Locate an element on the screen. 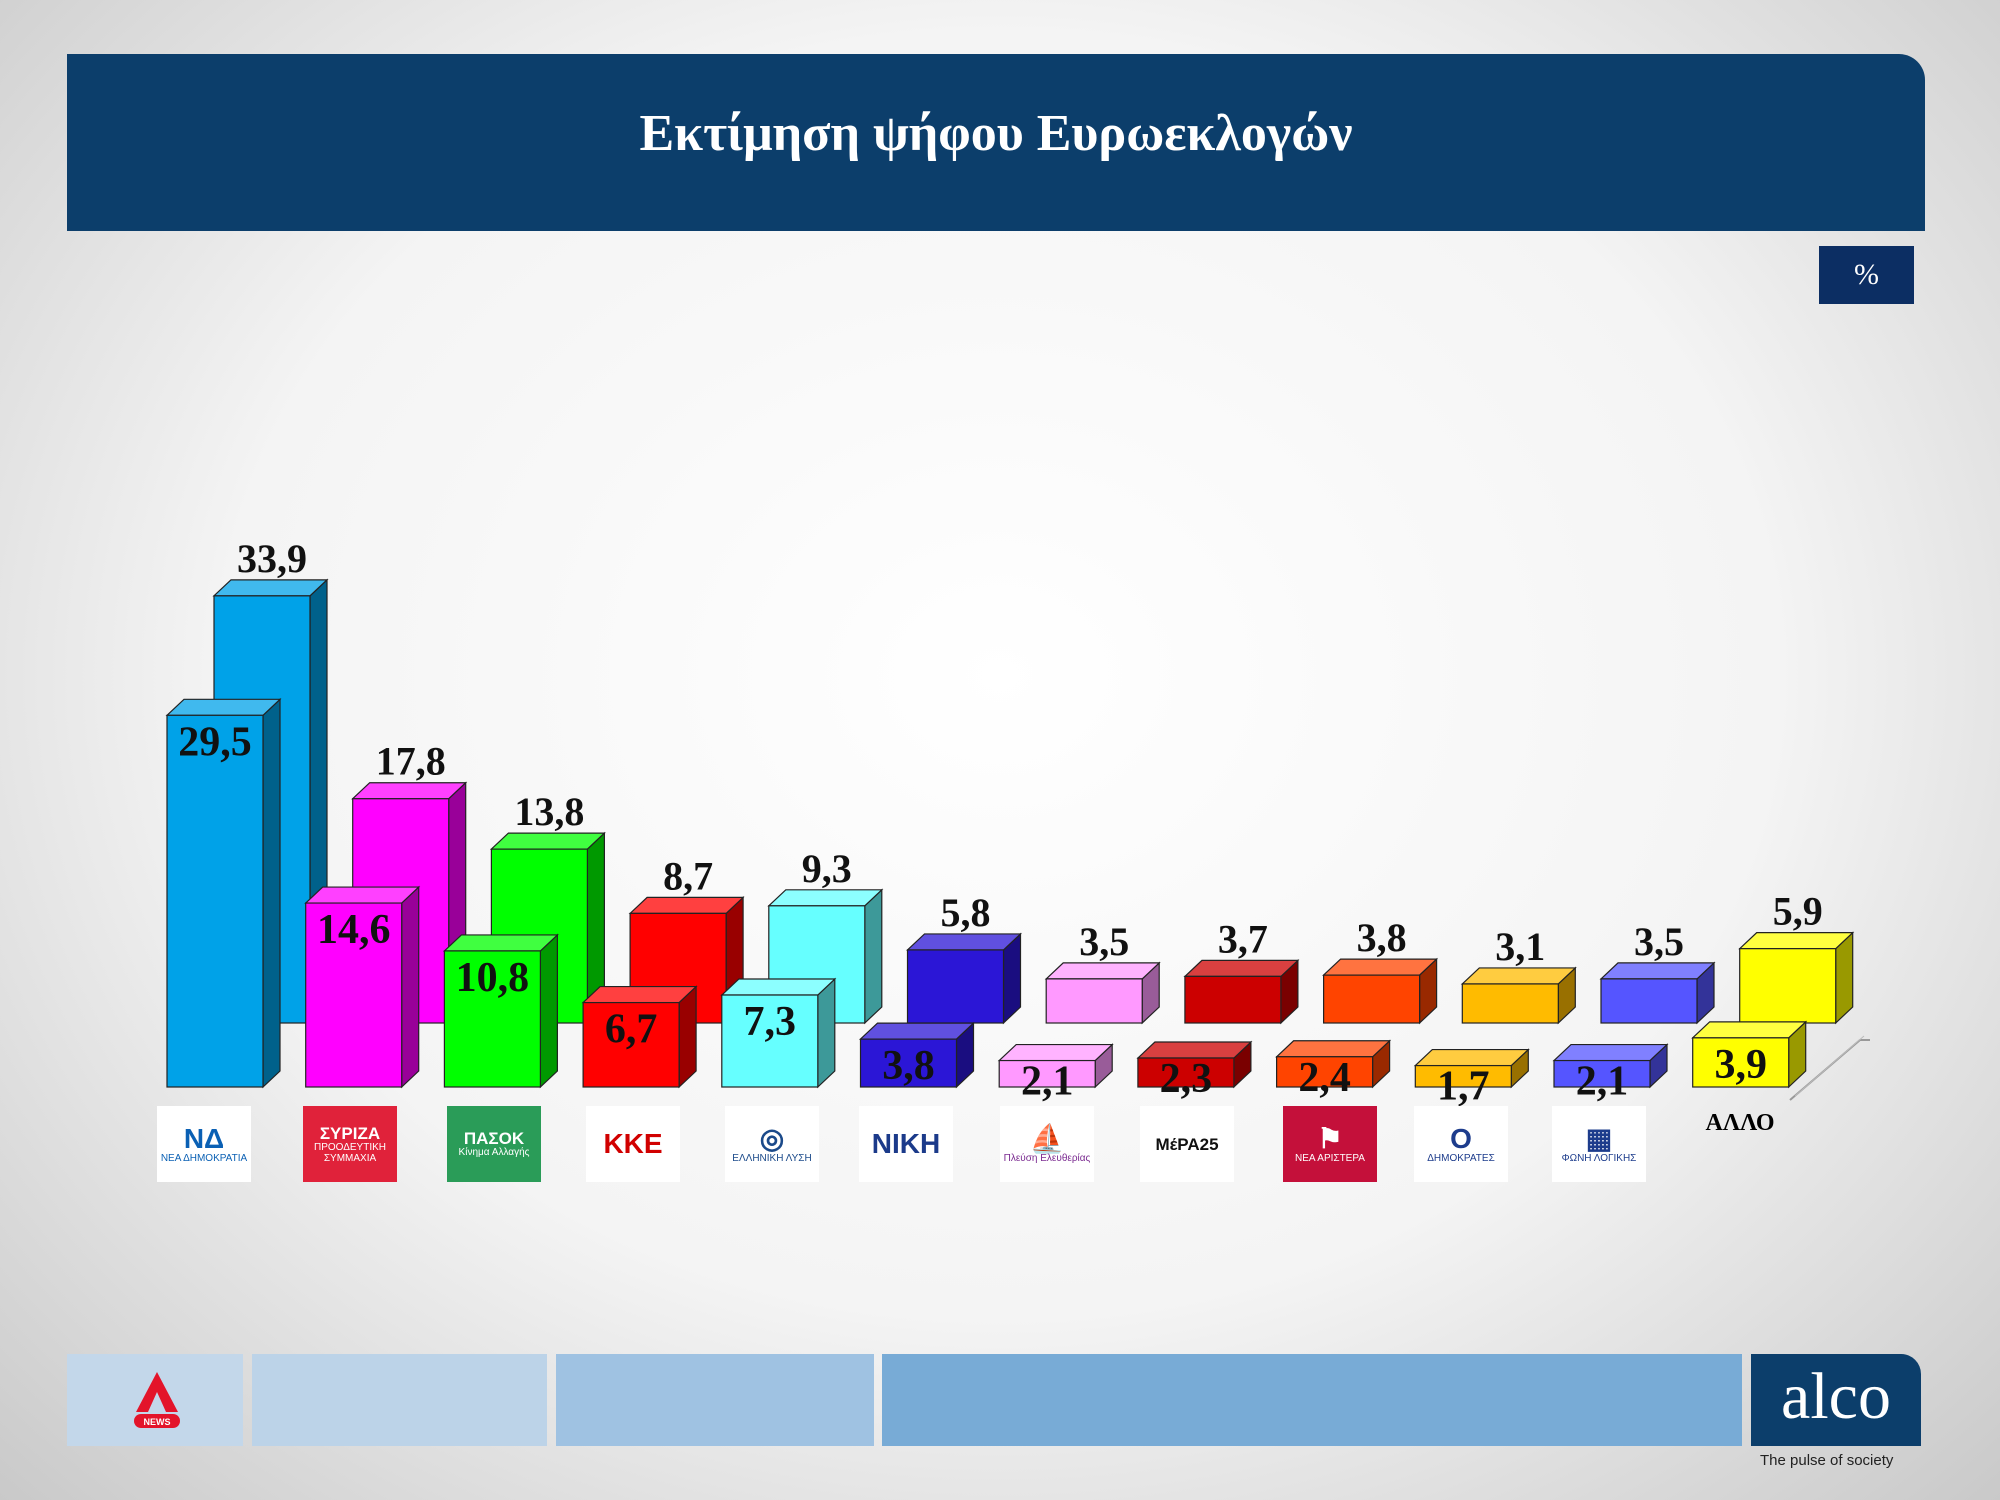 This screenshot has width=2000, height=1500. bar-back-label: 9,3 is located at coordinates (827, 868).